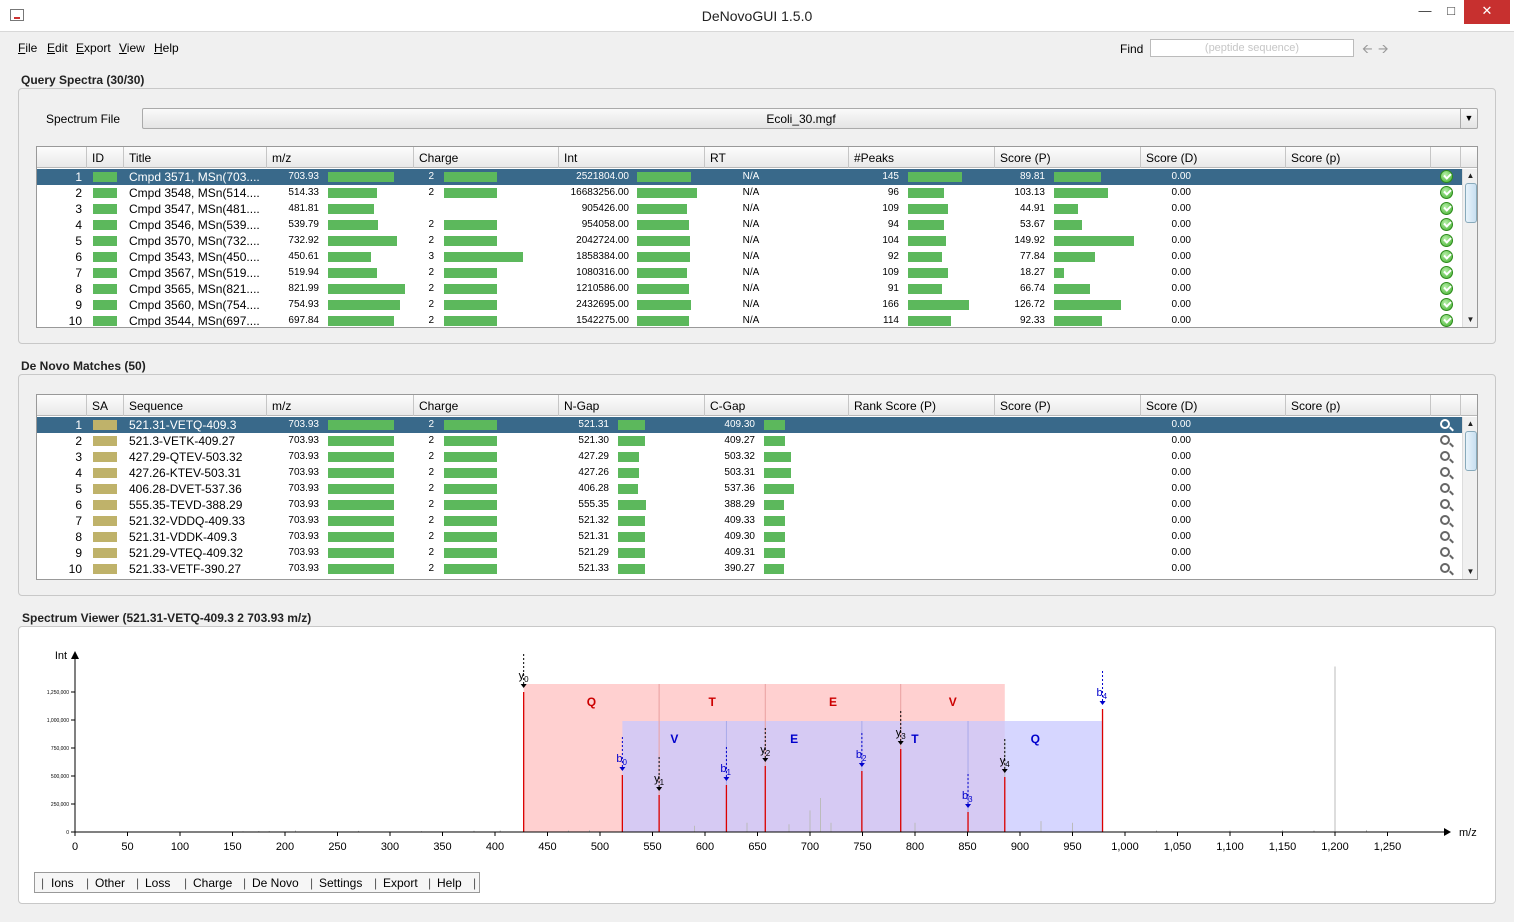 The height and width of the screenshot is (922, 1514). What do you see at coordinates (632, 157) in the screenshot?
I see `column-header-int: Int` at bounding box center [632, 157].